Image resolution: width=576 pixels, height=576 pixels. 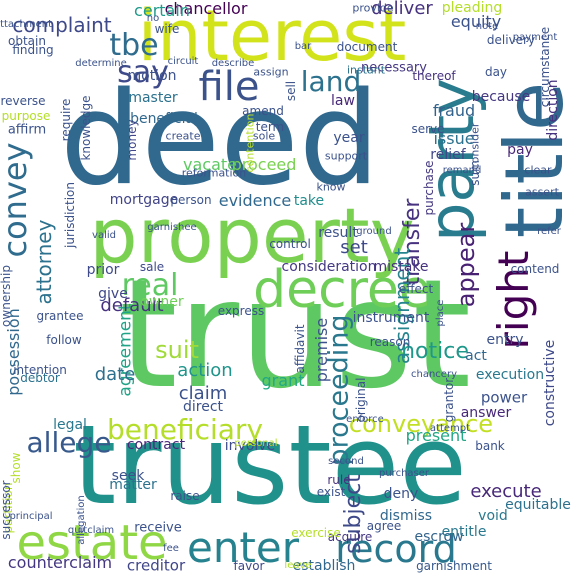 What do you see at coordinates (150, 285) in the screenshot?
I see `word-real: real` at bounding box center [150, 285].